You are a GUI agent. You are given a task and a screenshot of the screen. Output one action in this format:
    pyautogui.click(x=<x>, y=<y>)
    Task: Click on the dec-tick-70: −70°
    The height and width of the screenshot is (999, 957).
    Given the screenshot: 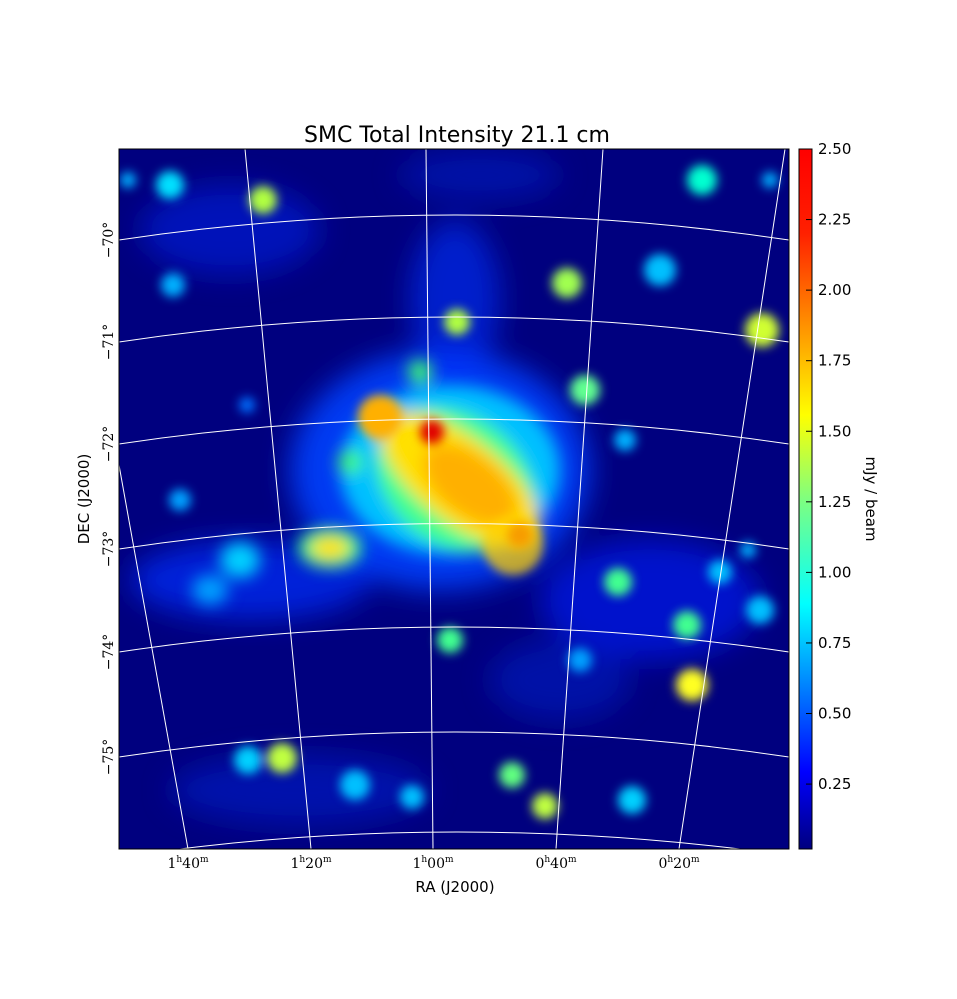 What is the action you would take?
    pyautogui.click(x=109, y=240)
    